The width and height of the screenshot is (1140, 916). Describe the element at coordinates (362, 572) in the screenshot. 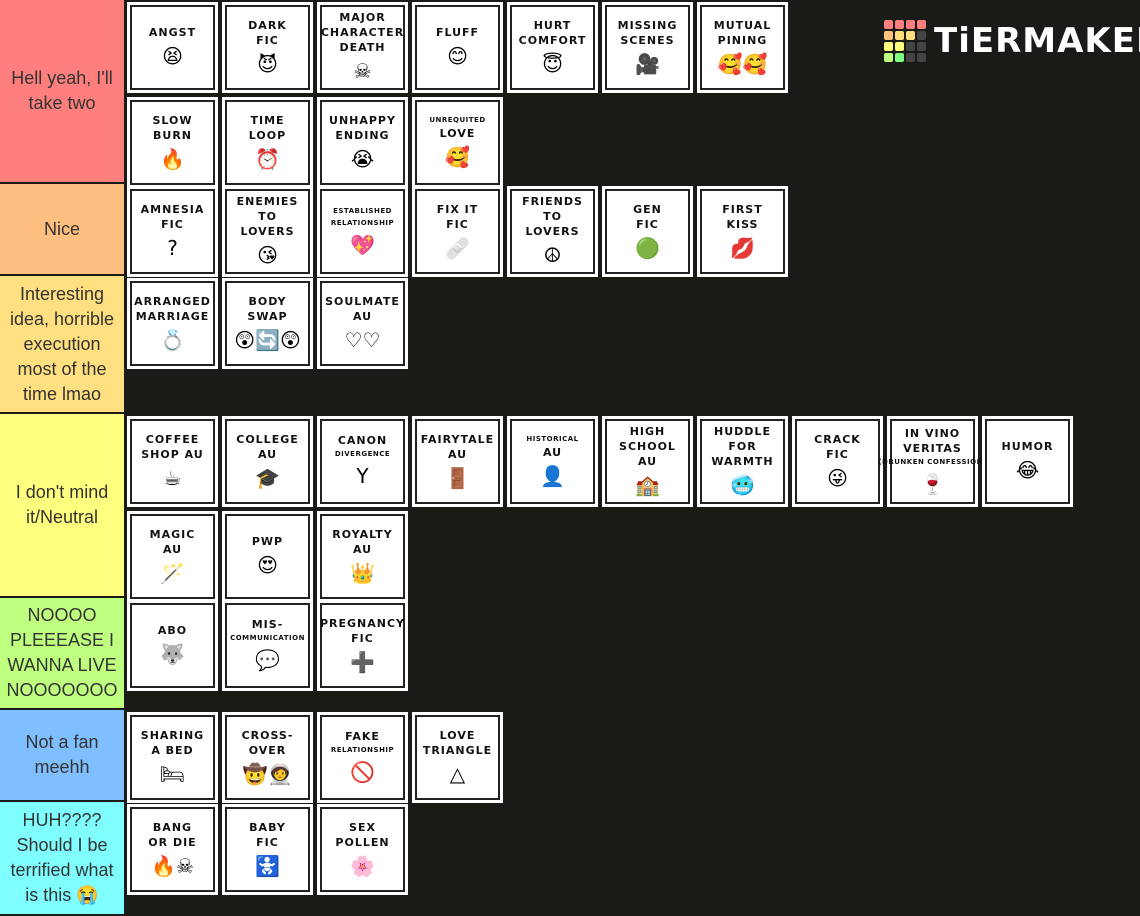

I see `item-icon: 👑` at that location.